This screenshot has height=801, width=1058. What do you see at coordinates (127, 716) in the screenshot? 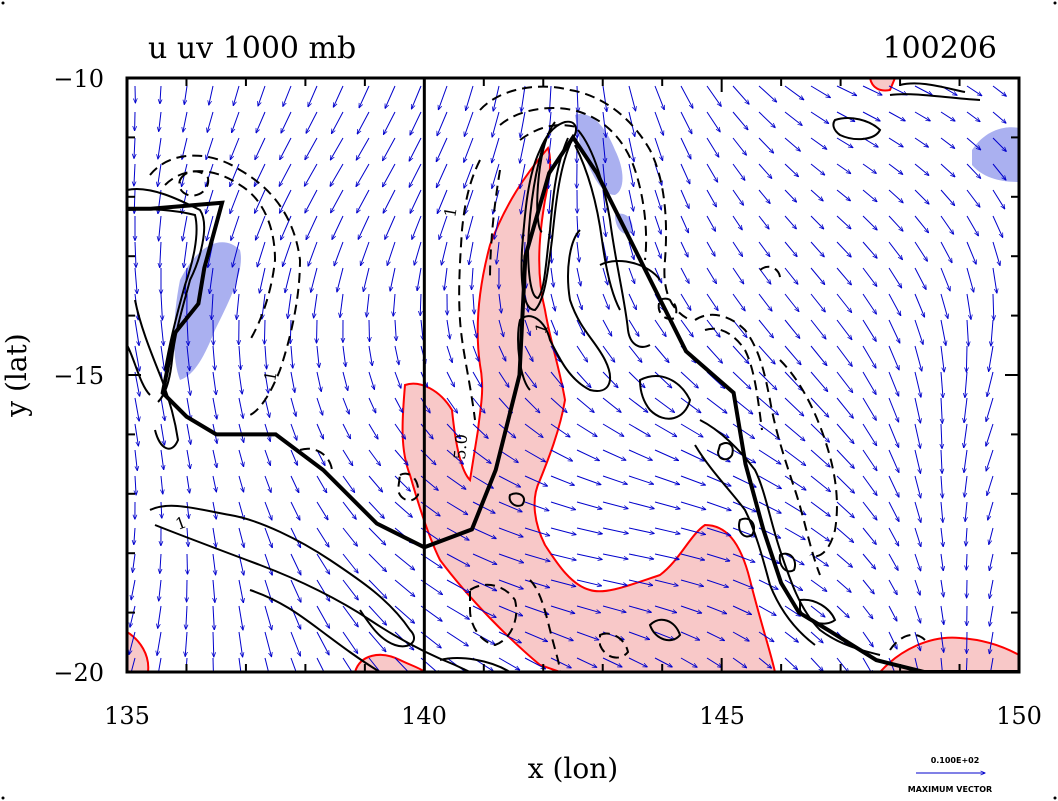
I see `x-tick-label: 135` at bounding box center [127, 716].